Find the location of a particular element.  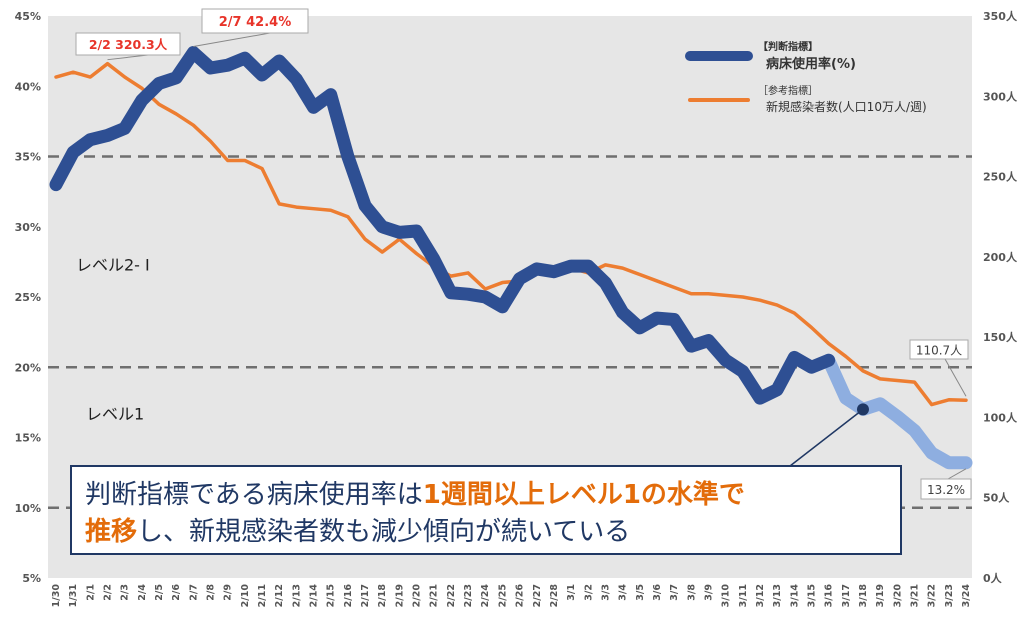

x-tick-label: 3/1 is located at coordinates (571, 592).